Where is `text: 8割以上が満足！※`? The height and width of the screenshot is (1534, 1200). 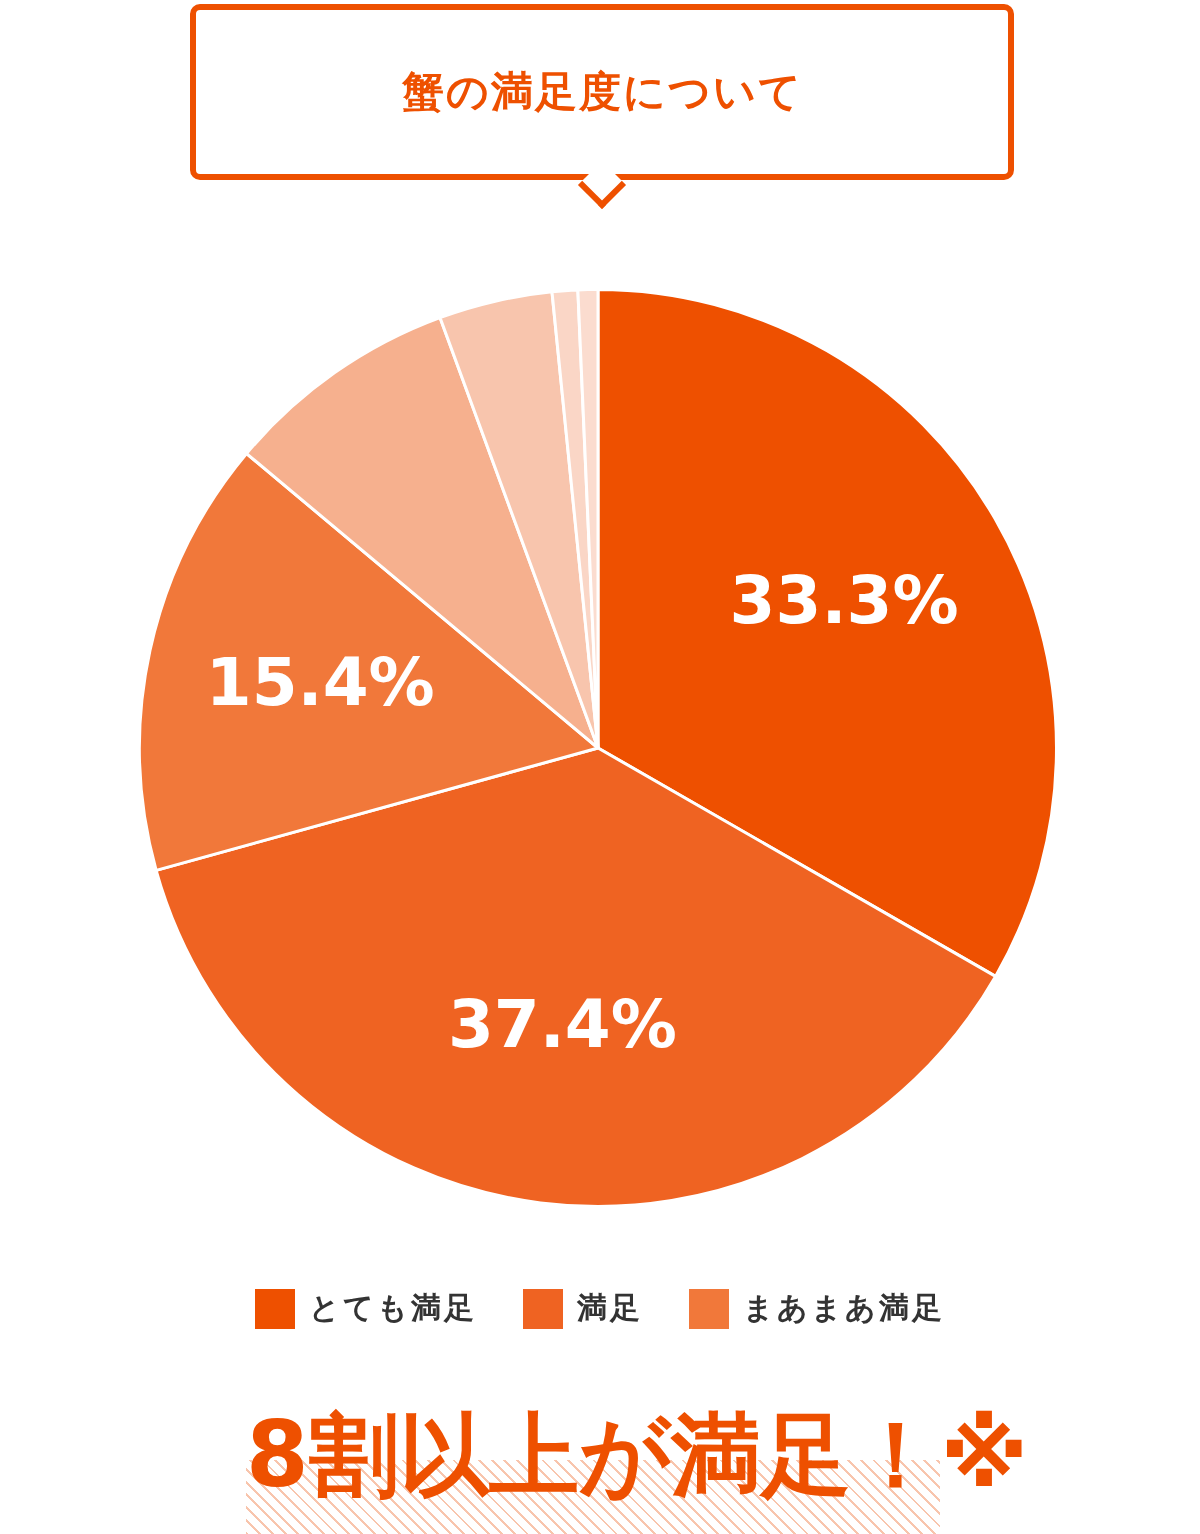 text: 8割以上が満足！※ is located at coordinates (637, 1455).